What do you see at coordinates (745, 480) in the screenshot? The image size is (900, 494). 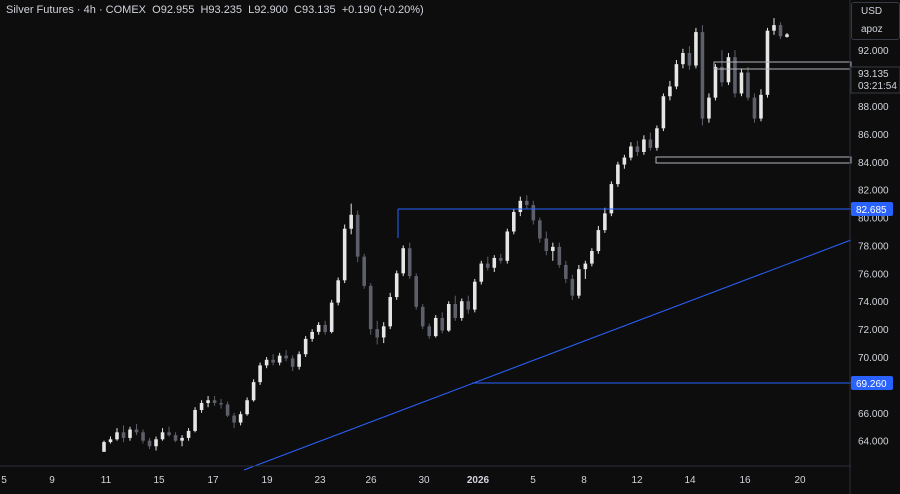 I see `x-tick-label: 16` at bounding box center [745, 480].